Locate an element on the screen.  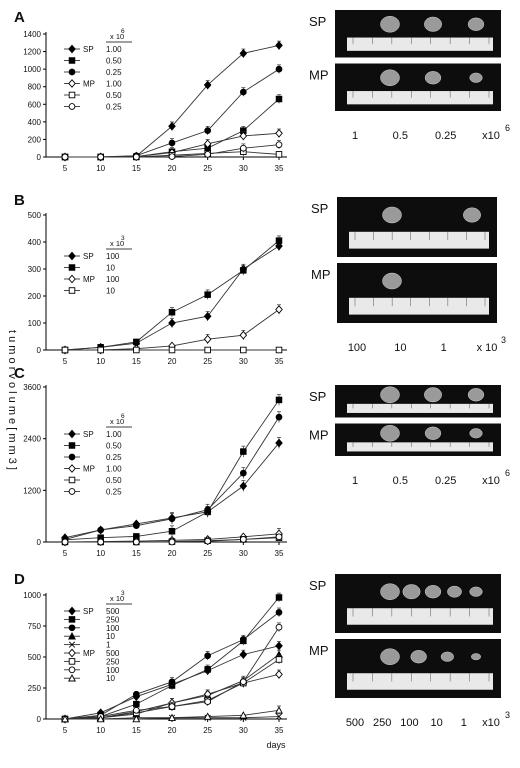
legend-group: MP is located at coordinates (89, 279).